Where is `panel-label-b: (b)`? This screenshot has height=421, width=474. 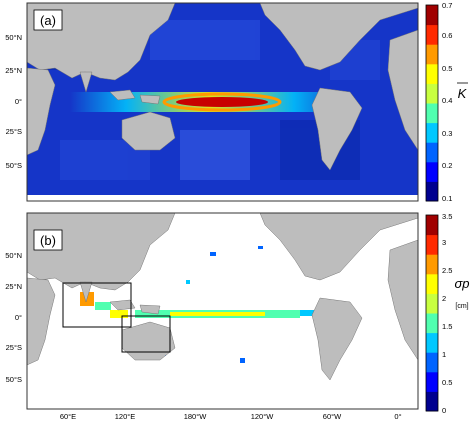
panel-label-b: (b) is located at coordinates (48, 240).